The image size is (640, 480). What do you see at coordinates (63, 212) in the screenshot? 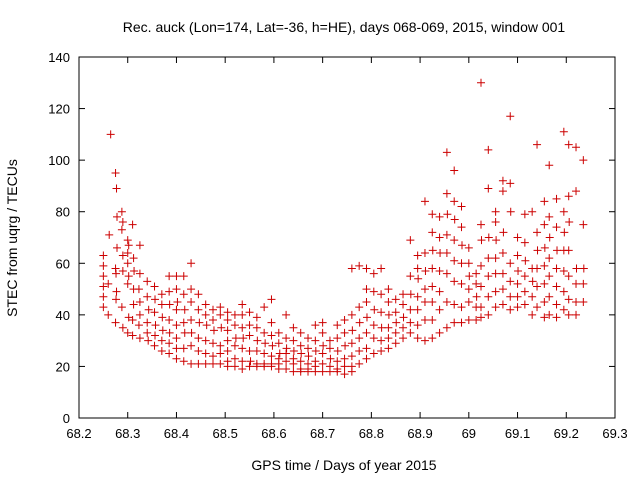
I see `y-tick-label: 80` at bounding box center [63, 212].